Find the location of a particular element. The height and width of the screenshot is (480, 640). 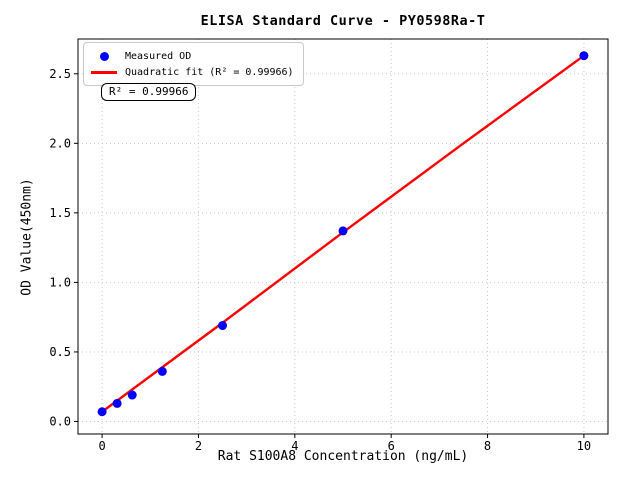

legend-item-measured-od: Measured OD is located at coordinates (192, 56).